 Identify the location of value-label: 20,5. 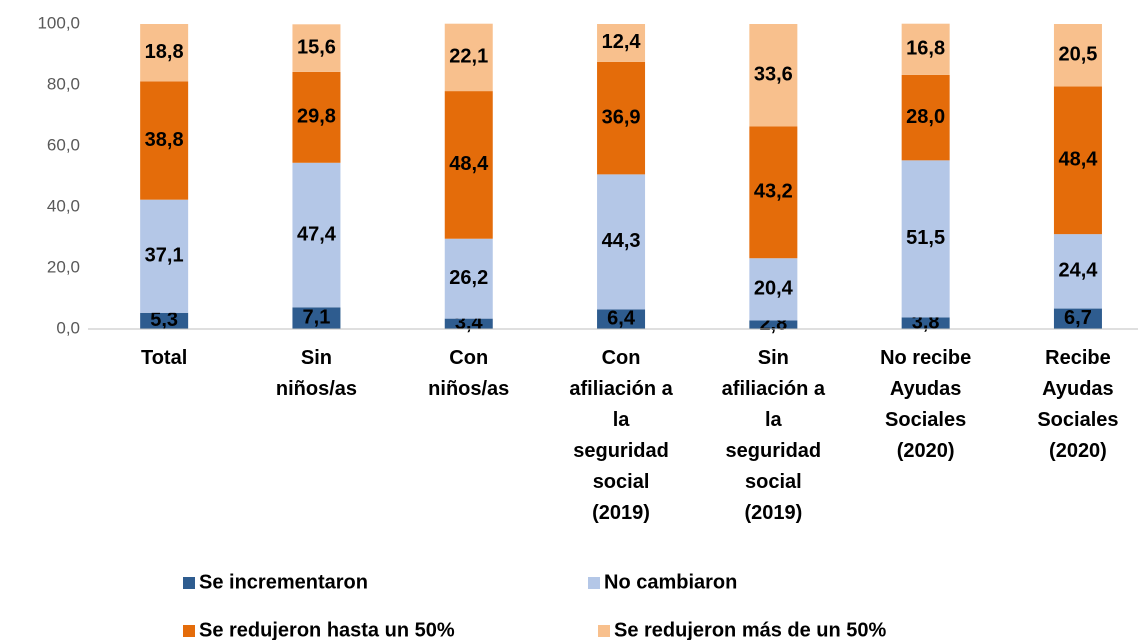
(1077, 55).